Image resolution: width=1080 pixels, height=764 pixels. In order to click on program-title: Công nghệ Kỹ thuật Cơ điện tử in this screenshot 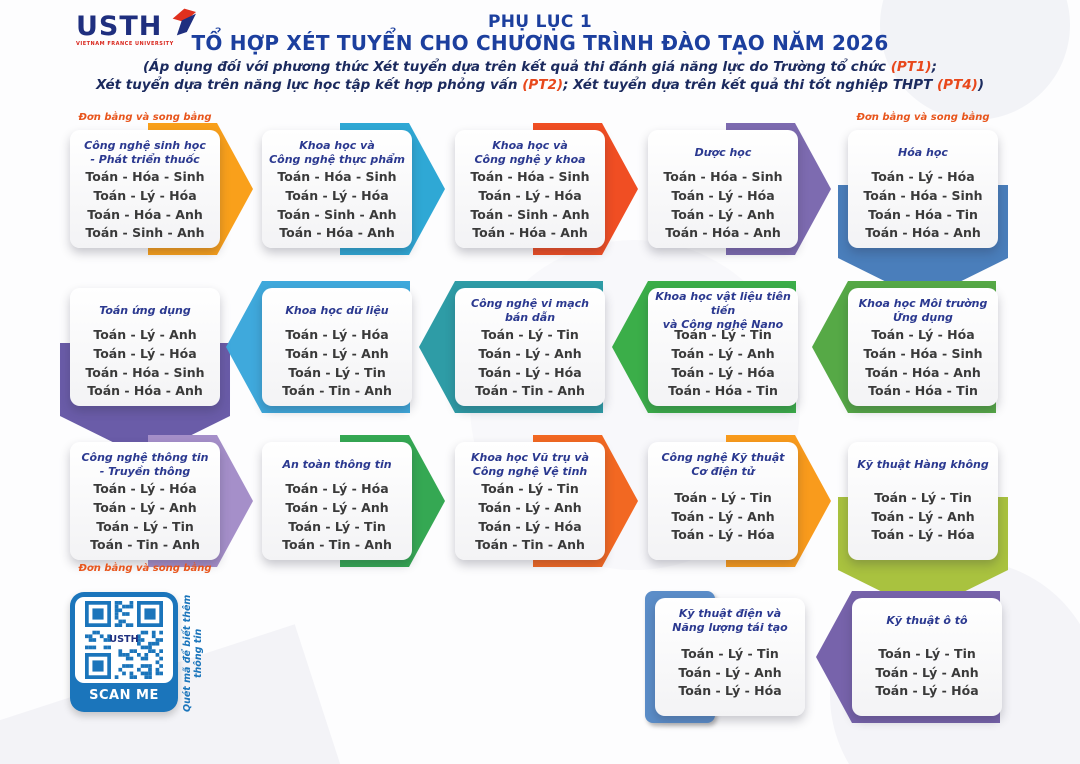, I will do `click(723, 465)`.